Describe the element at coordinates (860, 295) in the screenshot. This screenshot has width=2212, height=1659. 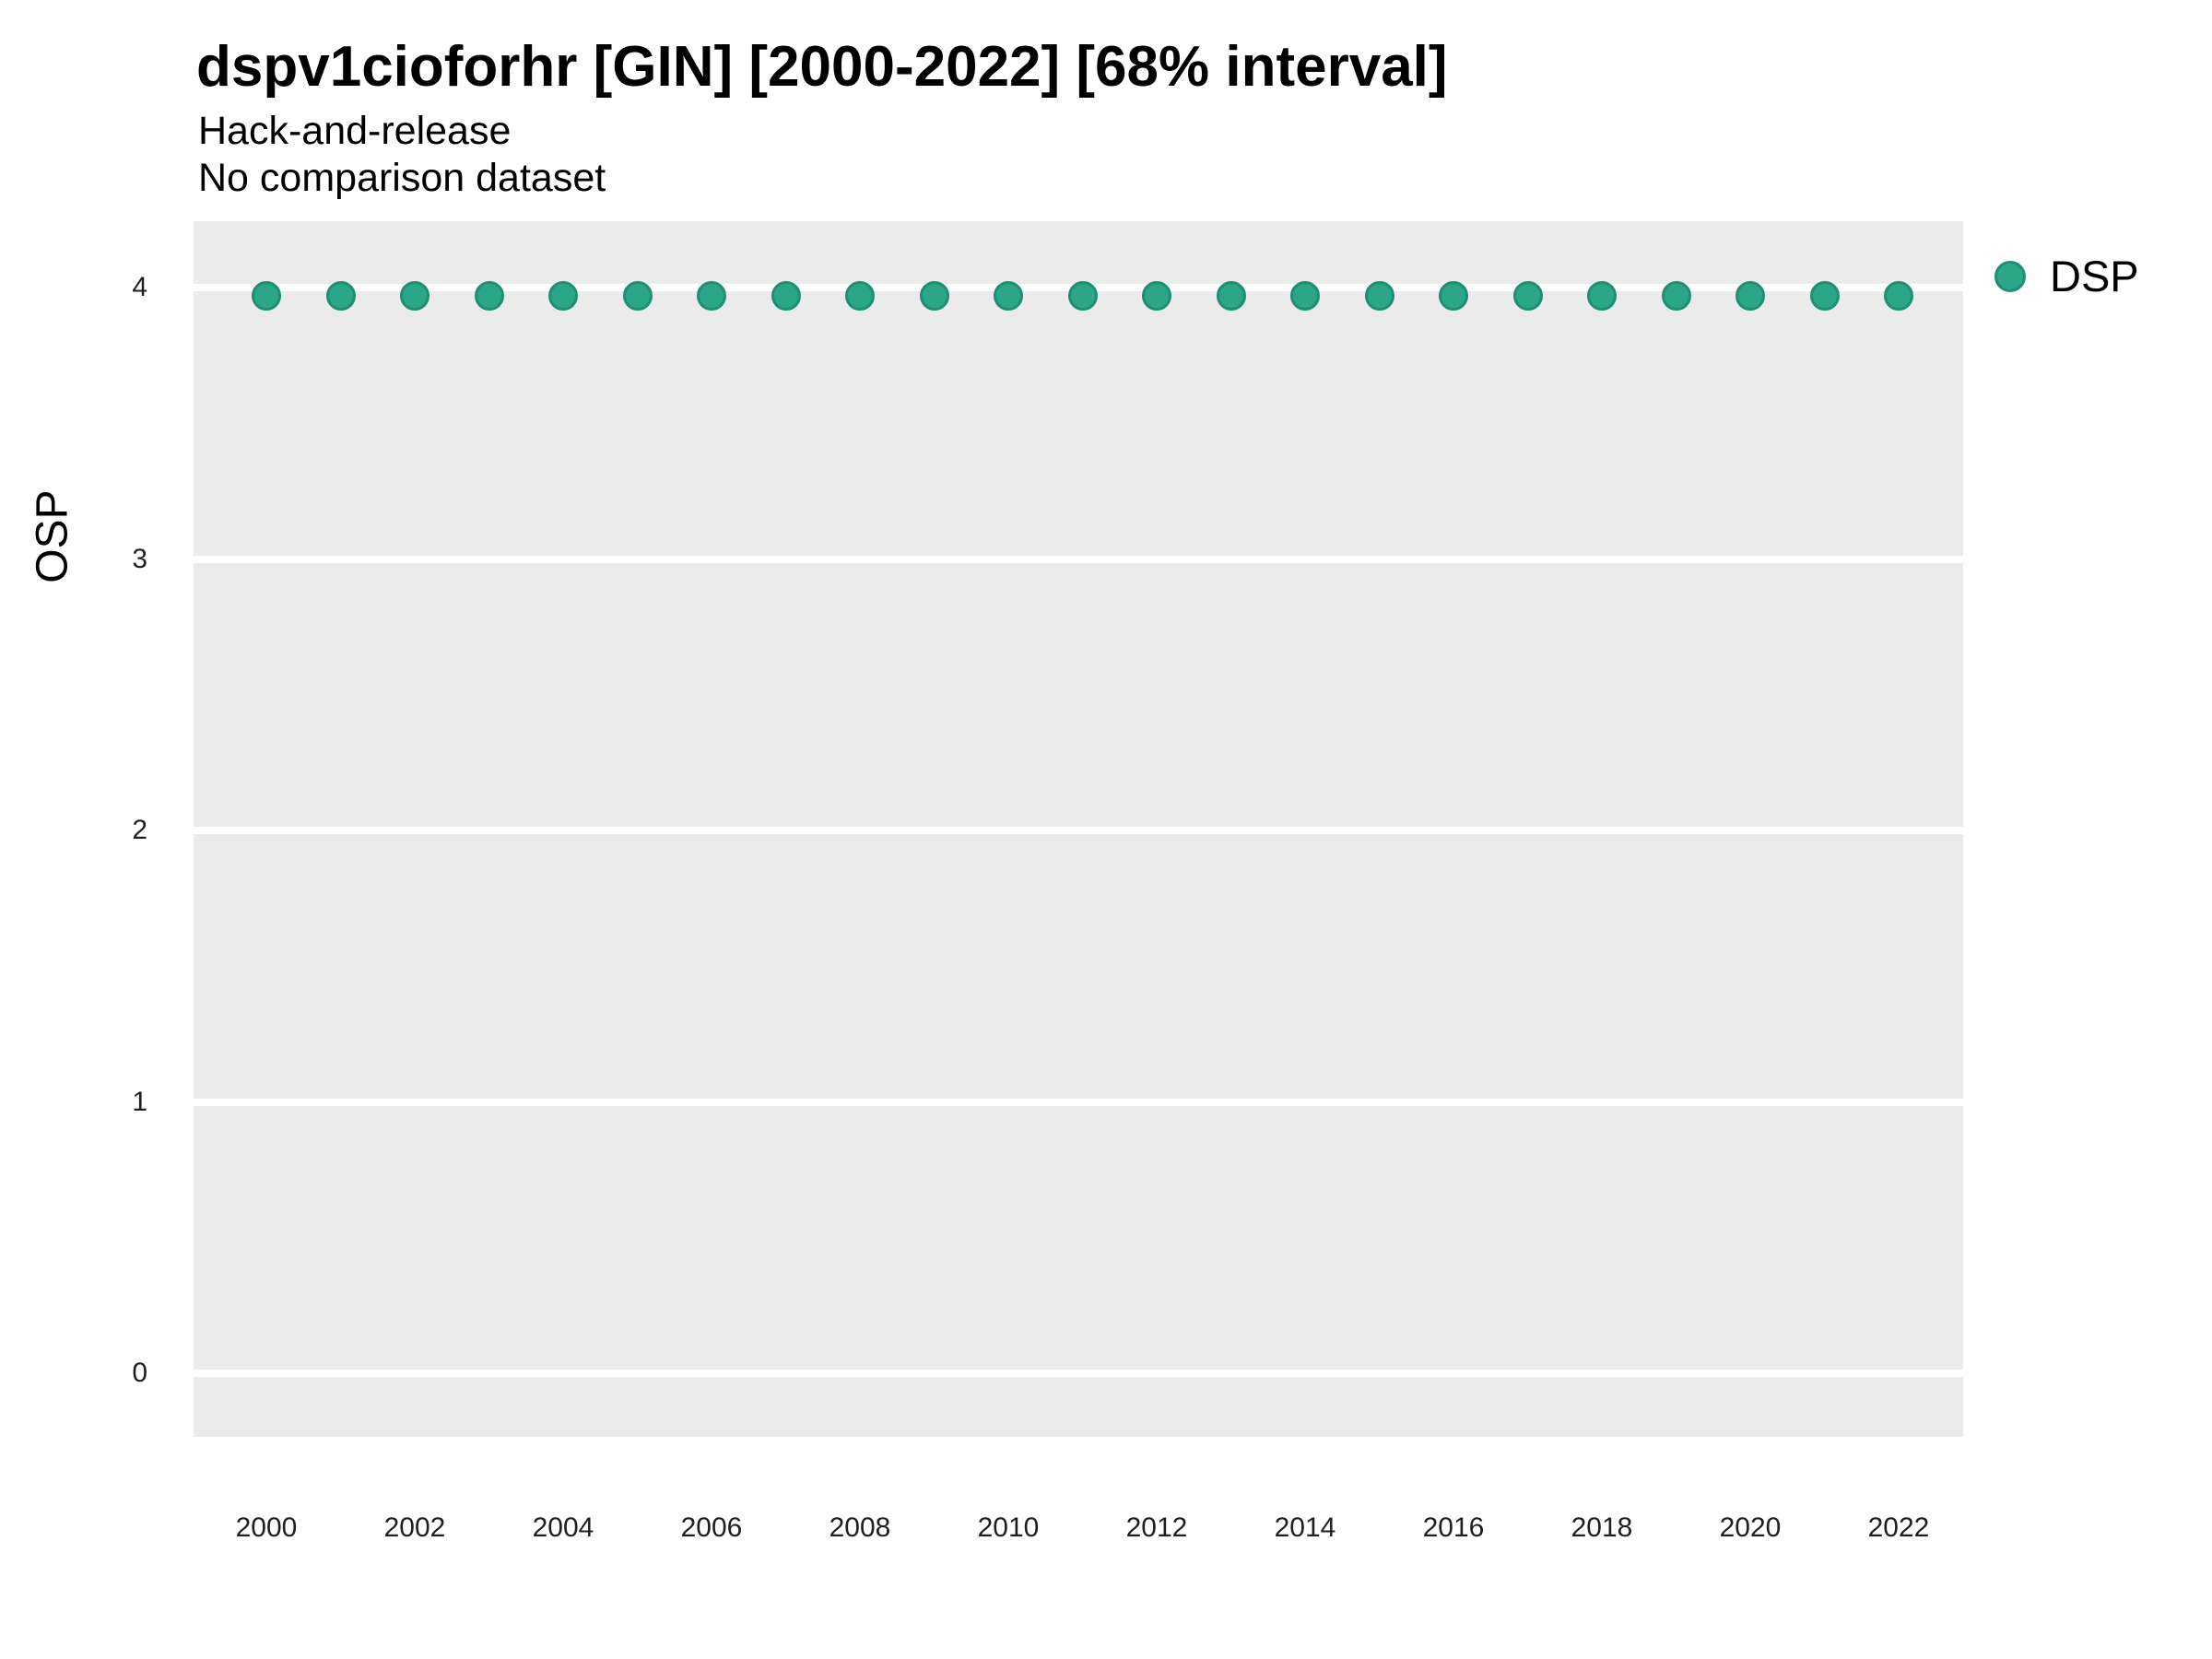
I see `data-point-dsp-2008` at that location.